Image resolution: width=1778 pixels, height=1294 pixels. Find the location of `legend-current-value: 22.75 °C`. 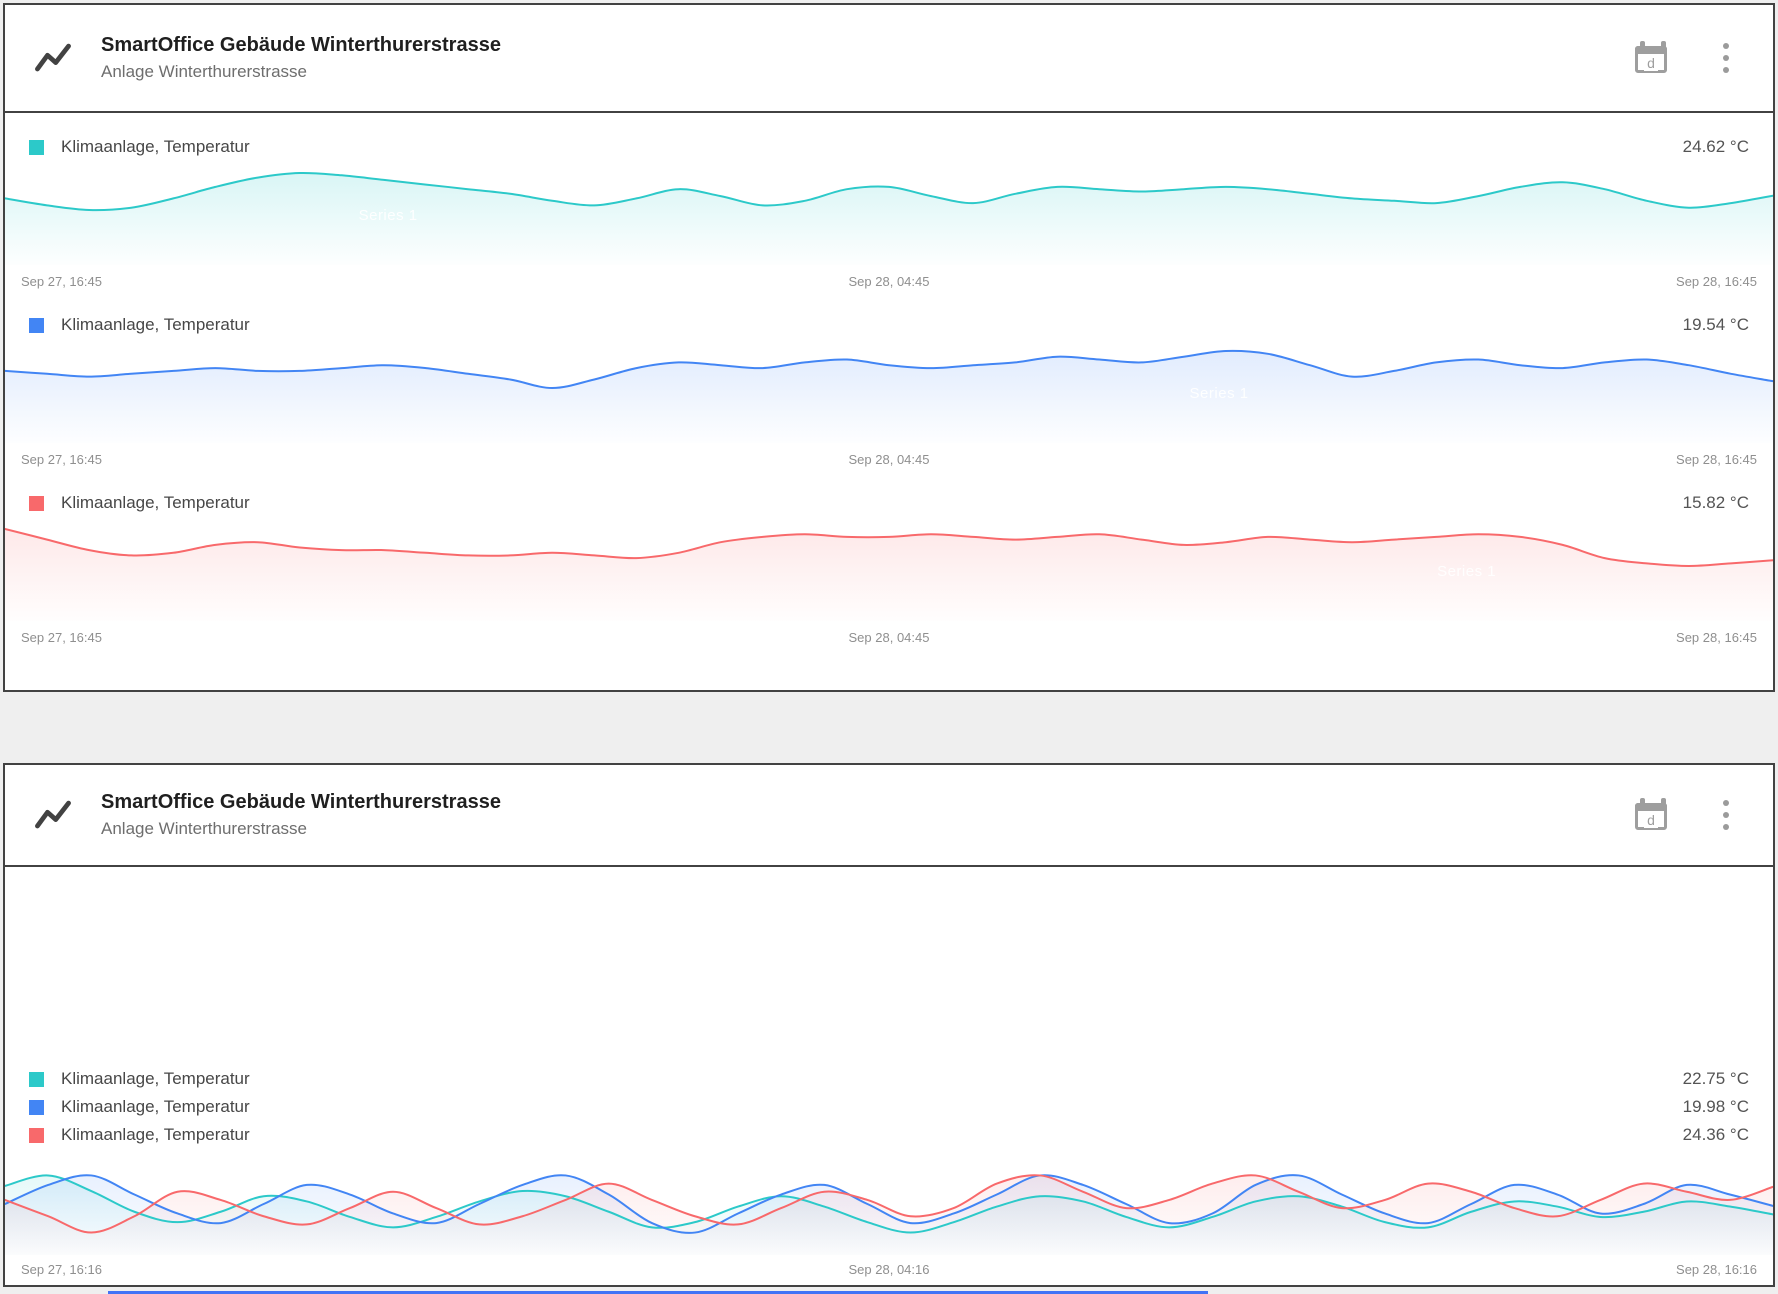

legend-current-value: 22.75 °C is located at coordinates (1715, 1078).